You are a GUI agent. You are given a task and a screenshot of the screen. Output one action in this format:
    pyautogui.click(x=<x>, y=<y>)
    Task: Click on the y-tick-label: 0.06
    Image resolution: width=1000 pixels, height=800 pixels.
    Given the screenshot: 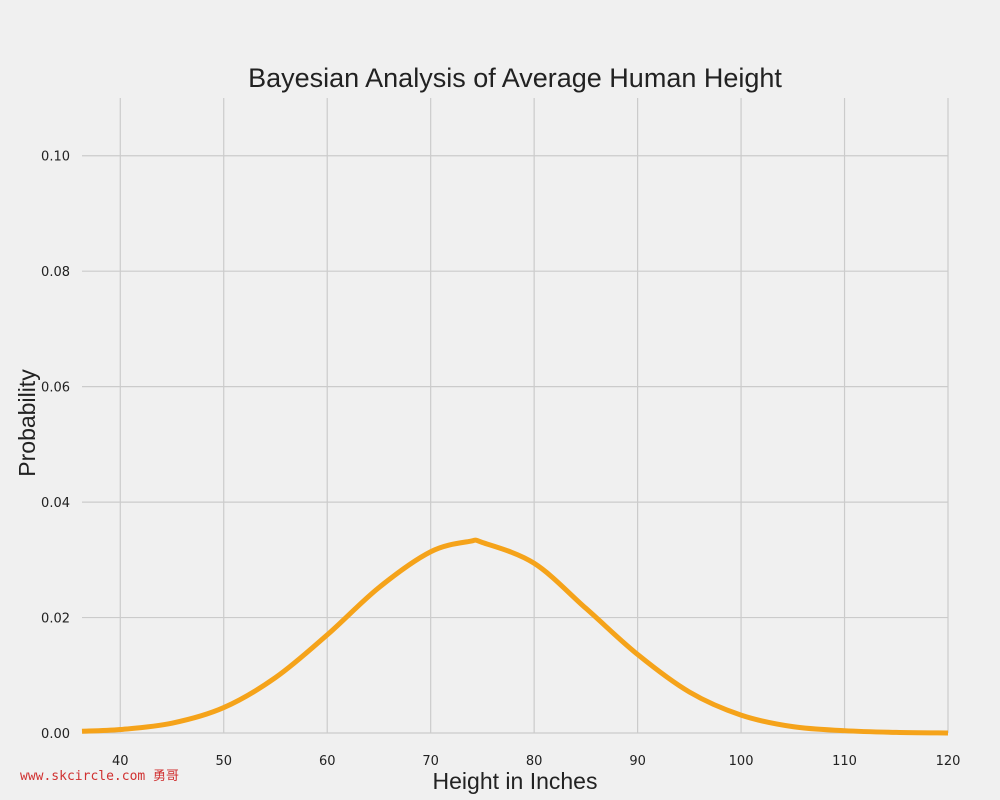 What is the action you would take?
    pyautogui.click(x=55, y=388)
    